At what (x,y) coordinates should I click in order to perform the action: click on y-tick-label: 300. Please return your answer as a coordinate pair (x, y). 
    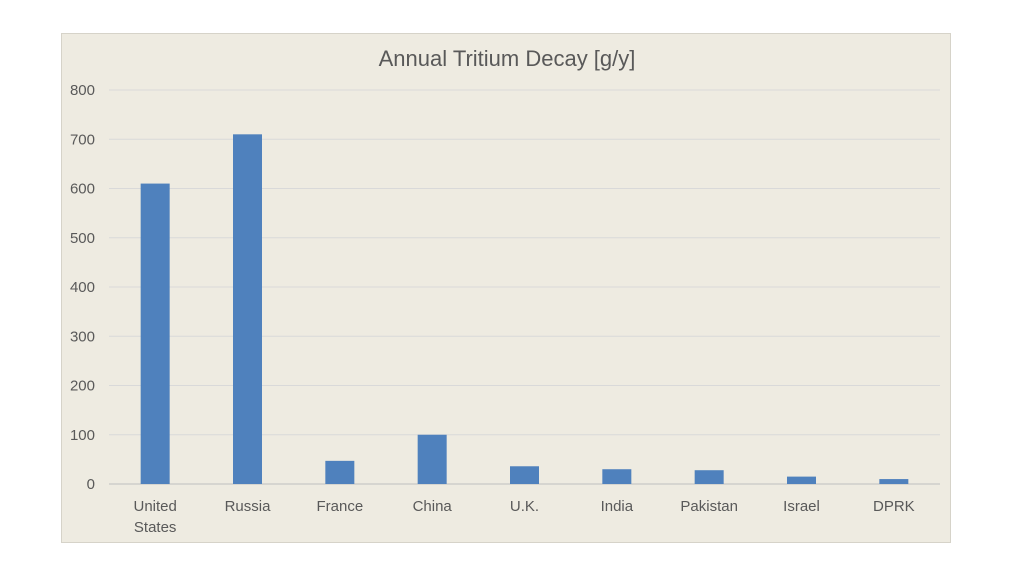
    Looking at the image, I should click on (82, 336).